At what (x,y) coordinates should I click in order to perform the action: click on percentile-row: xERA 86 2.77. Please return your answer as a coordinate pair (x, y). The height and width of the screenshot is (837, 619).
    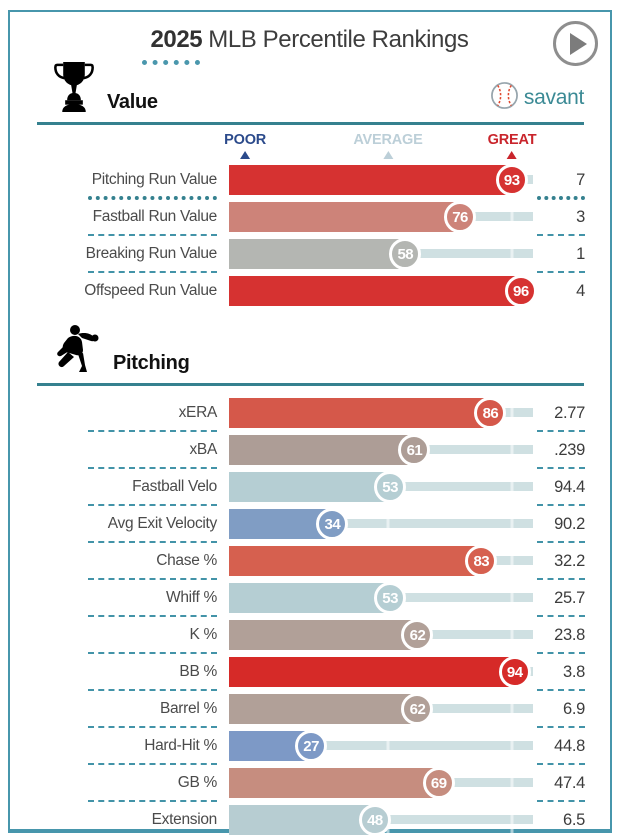
    Looking at the image, I should click on (311, 413).